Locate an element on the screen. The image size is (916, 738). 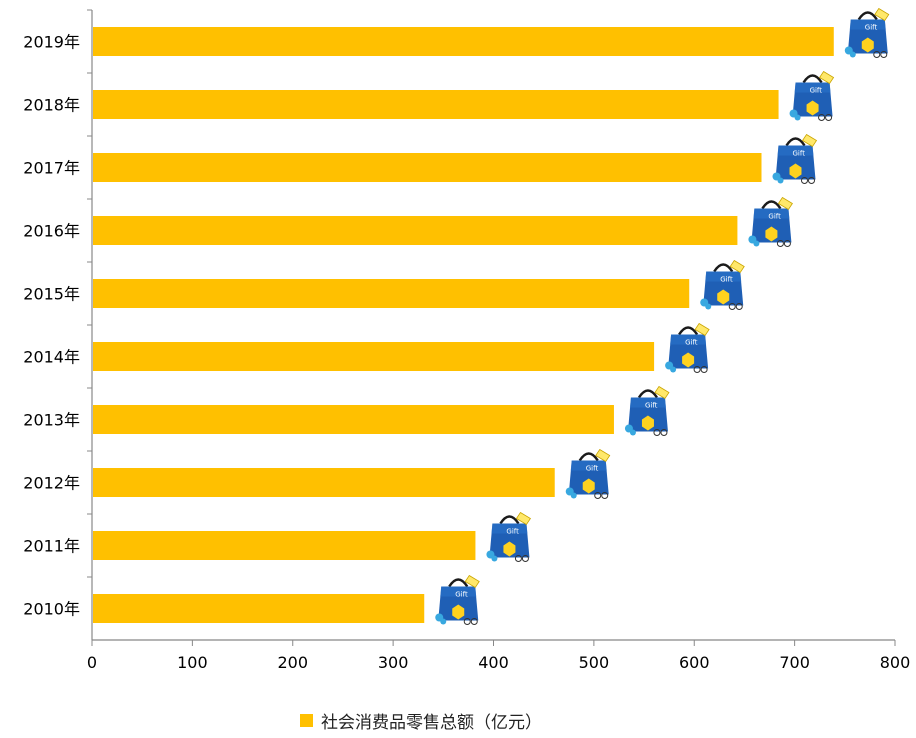
bar-2015年 is located at coordinates (391, 293).